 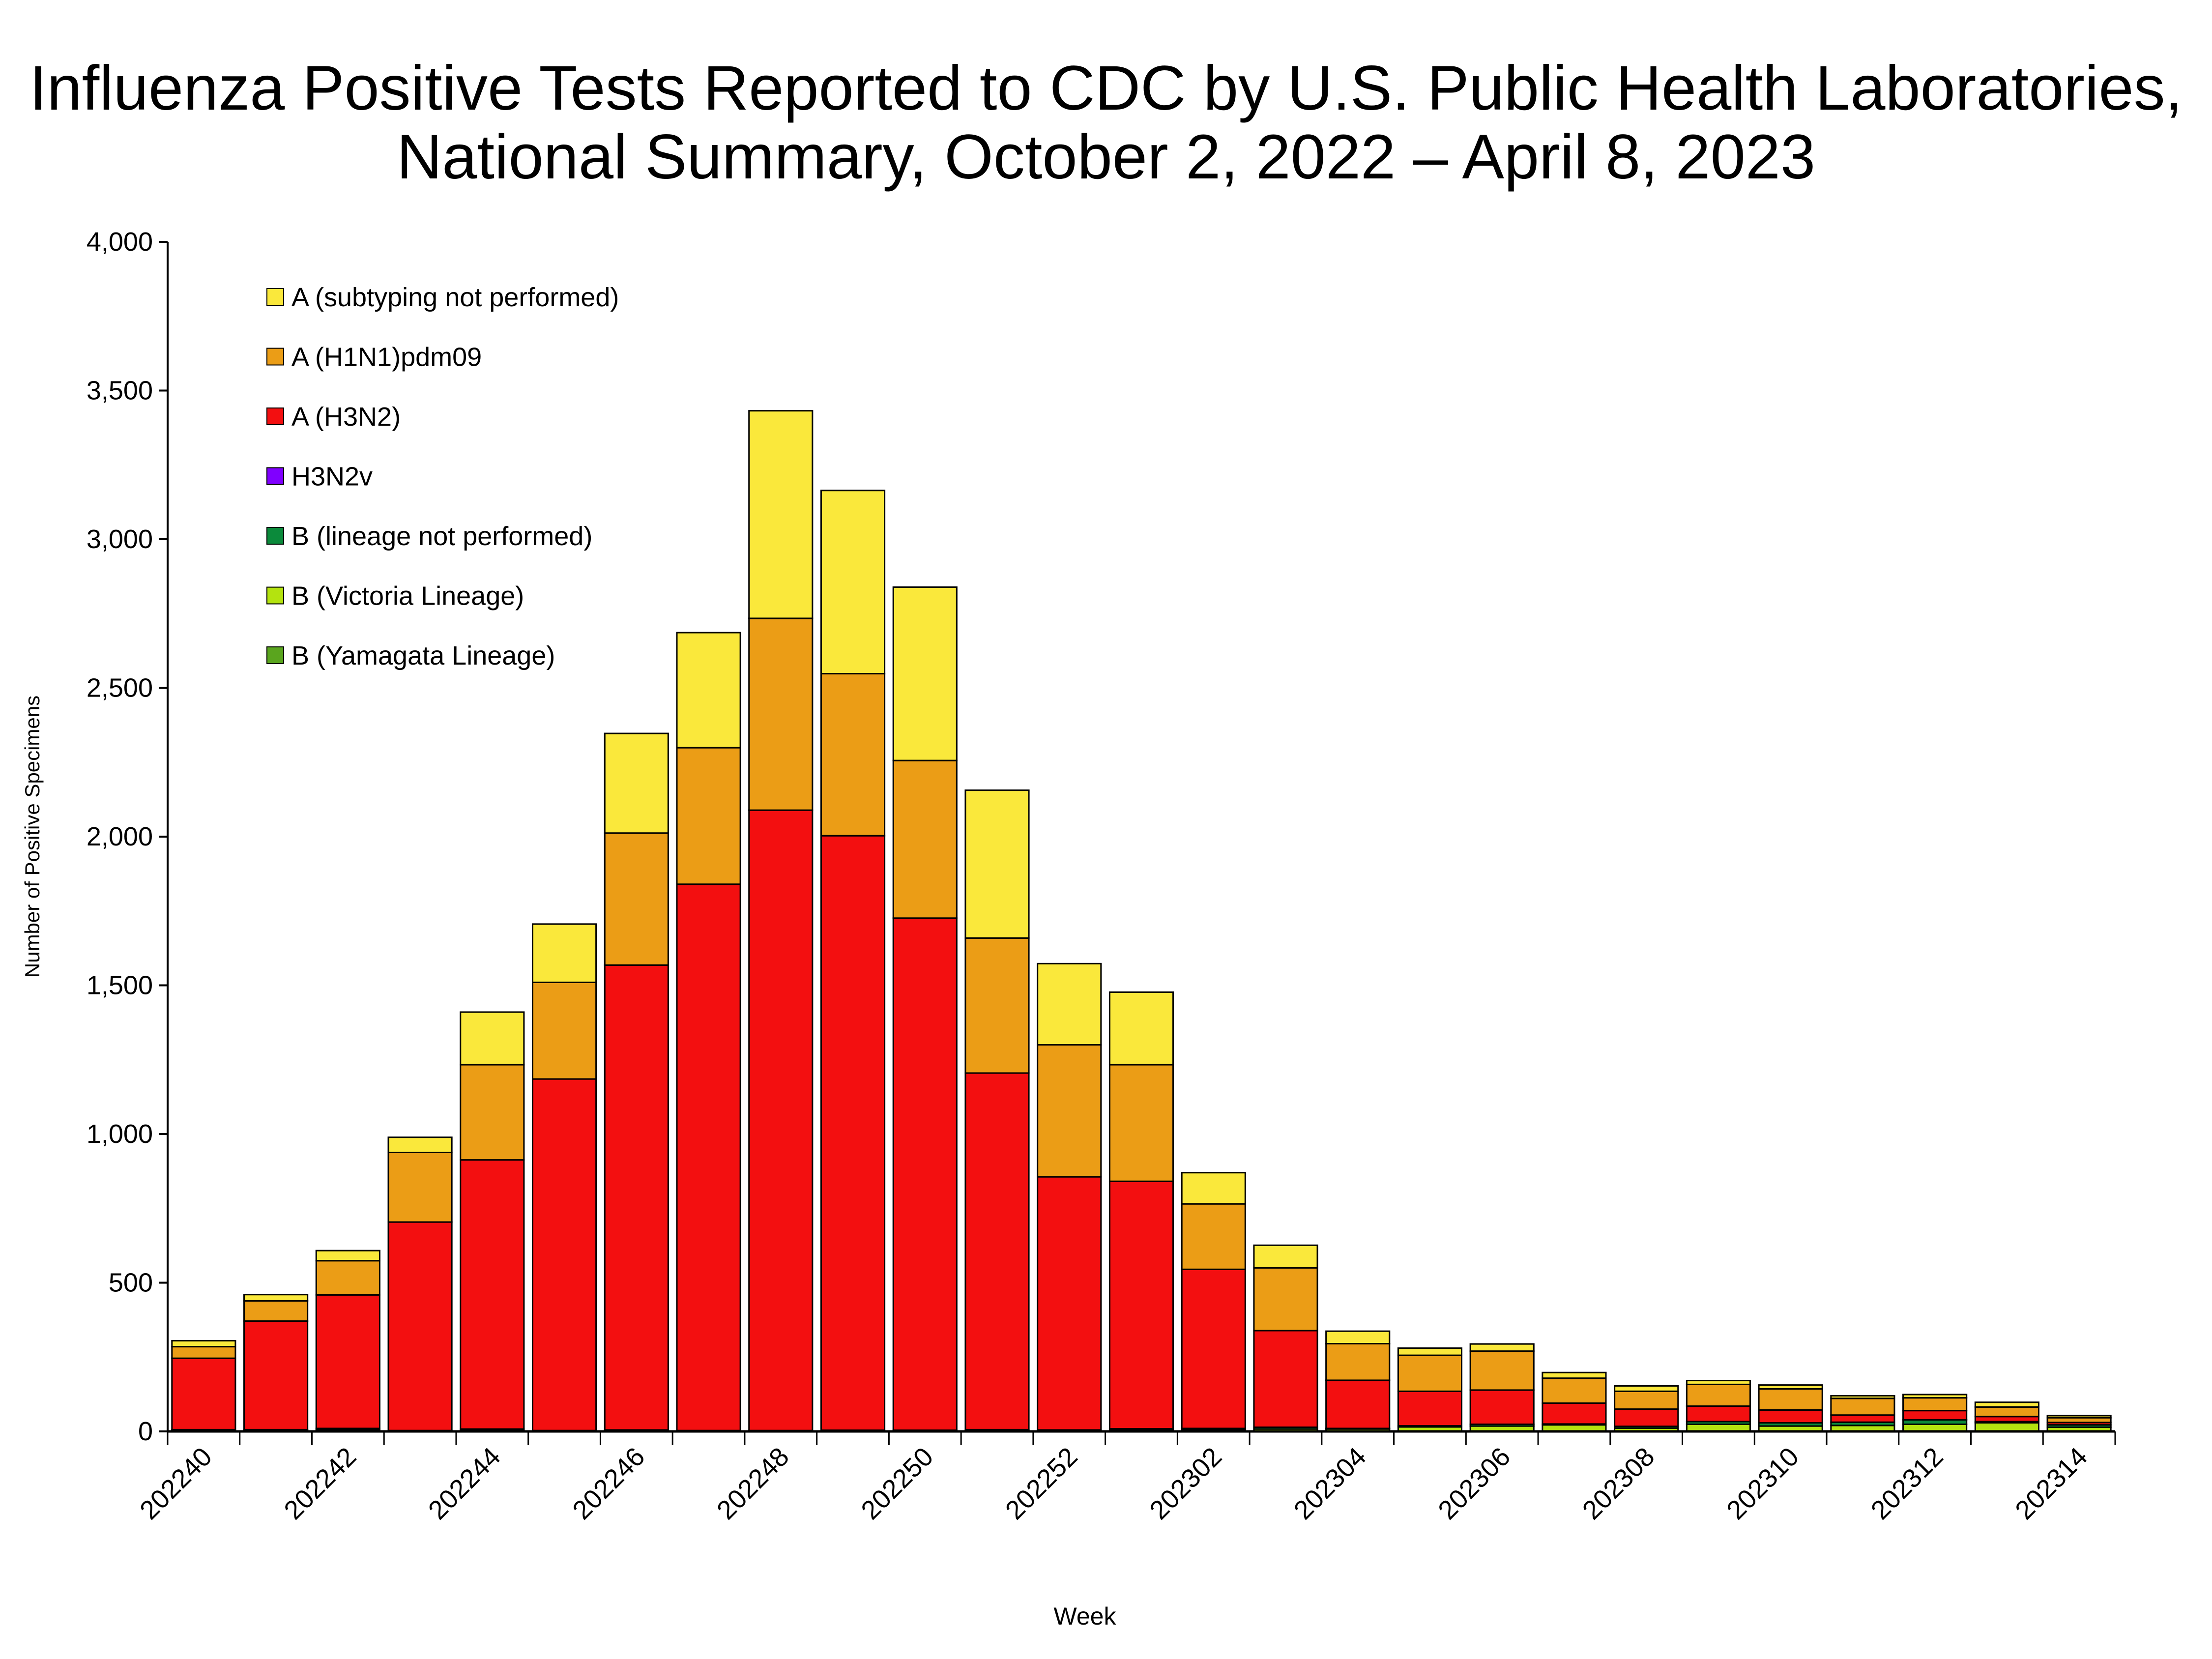 I want to click on y-tick-label: 1,000, so click(x=120, y=1134).